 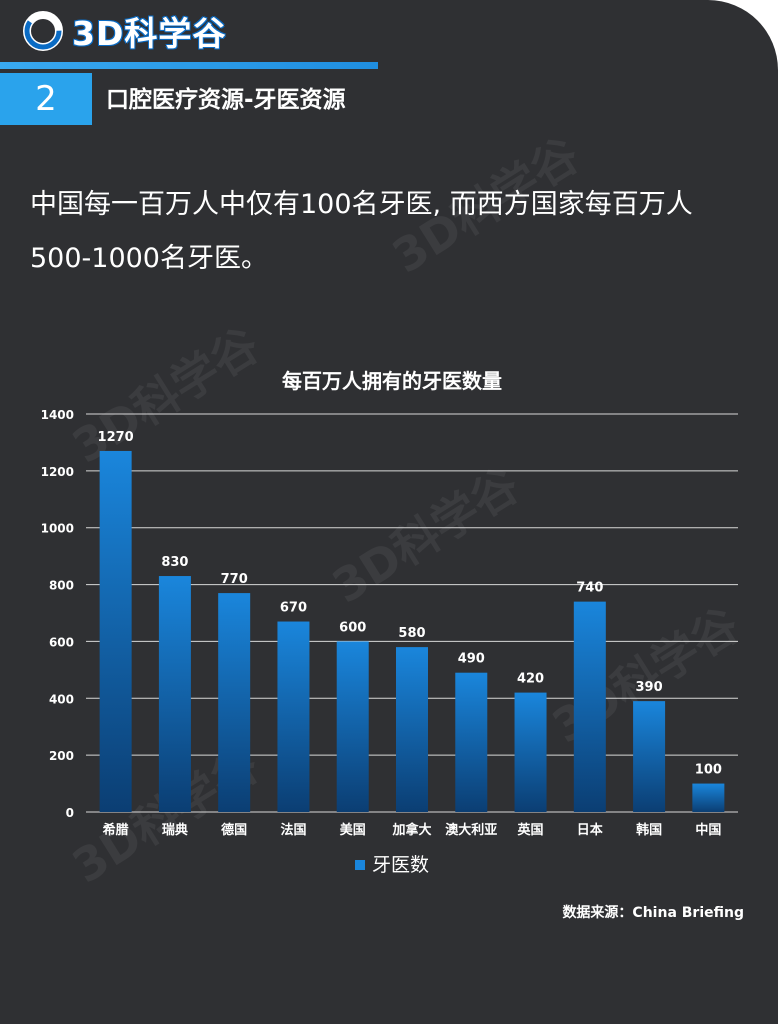 I want to click on legend-swatch, so click(x=360, y=865).